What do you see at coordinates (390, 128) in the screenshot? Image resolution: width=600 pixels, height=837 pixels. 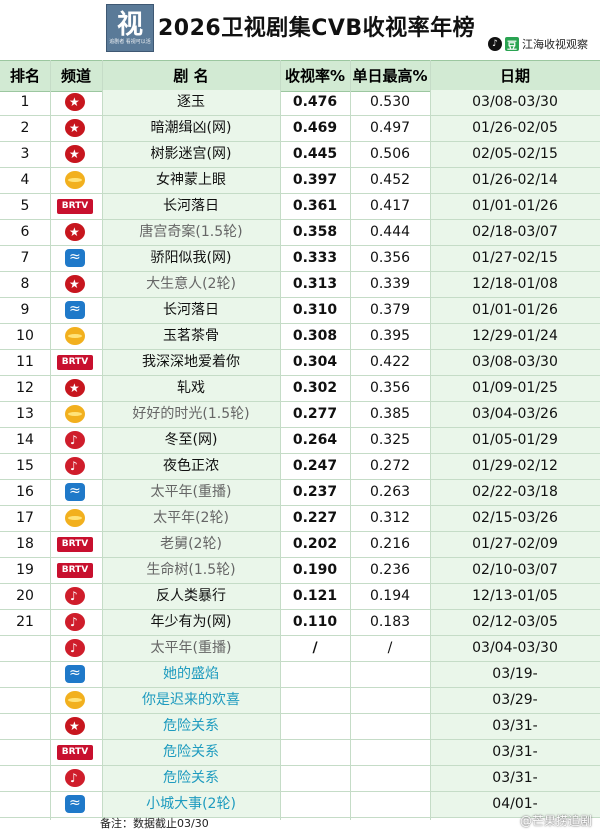 I see `peak-cell: 0.497` at bounding box center [390, 128].